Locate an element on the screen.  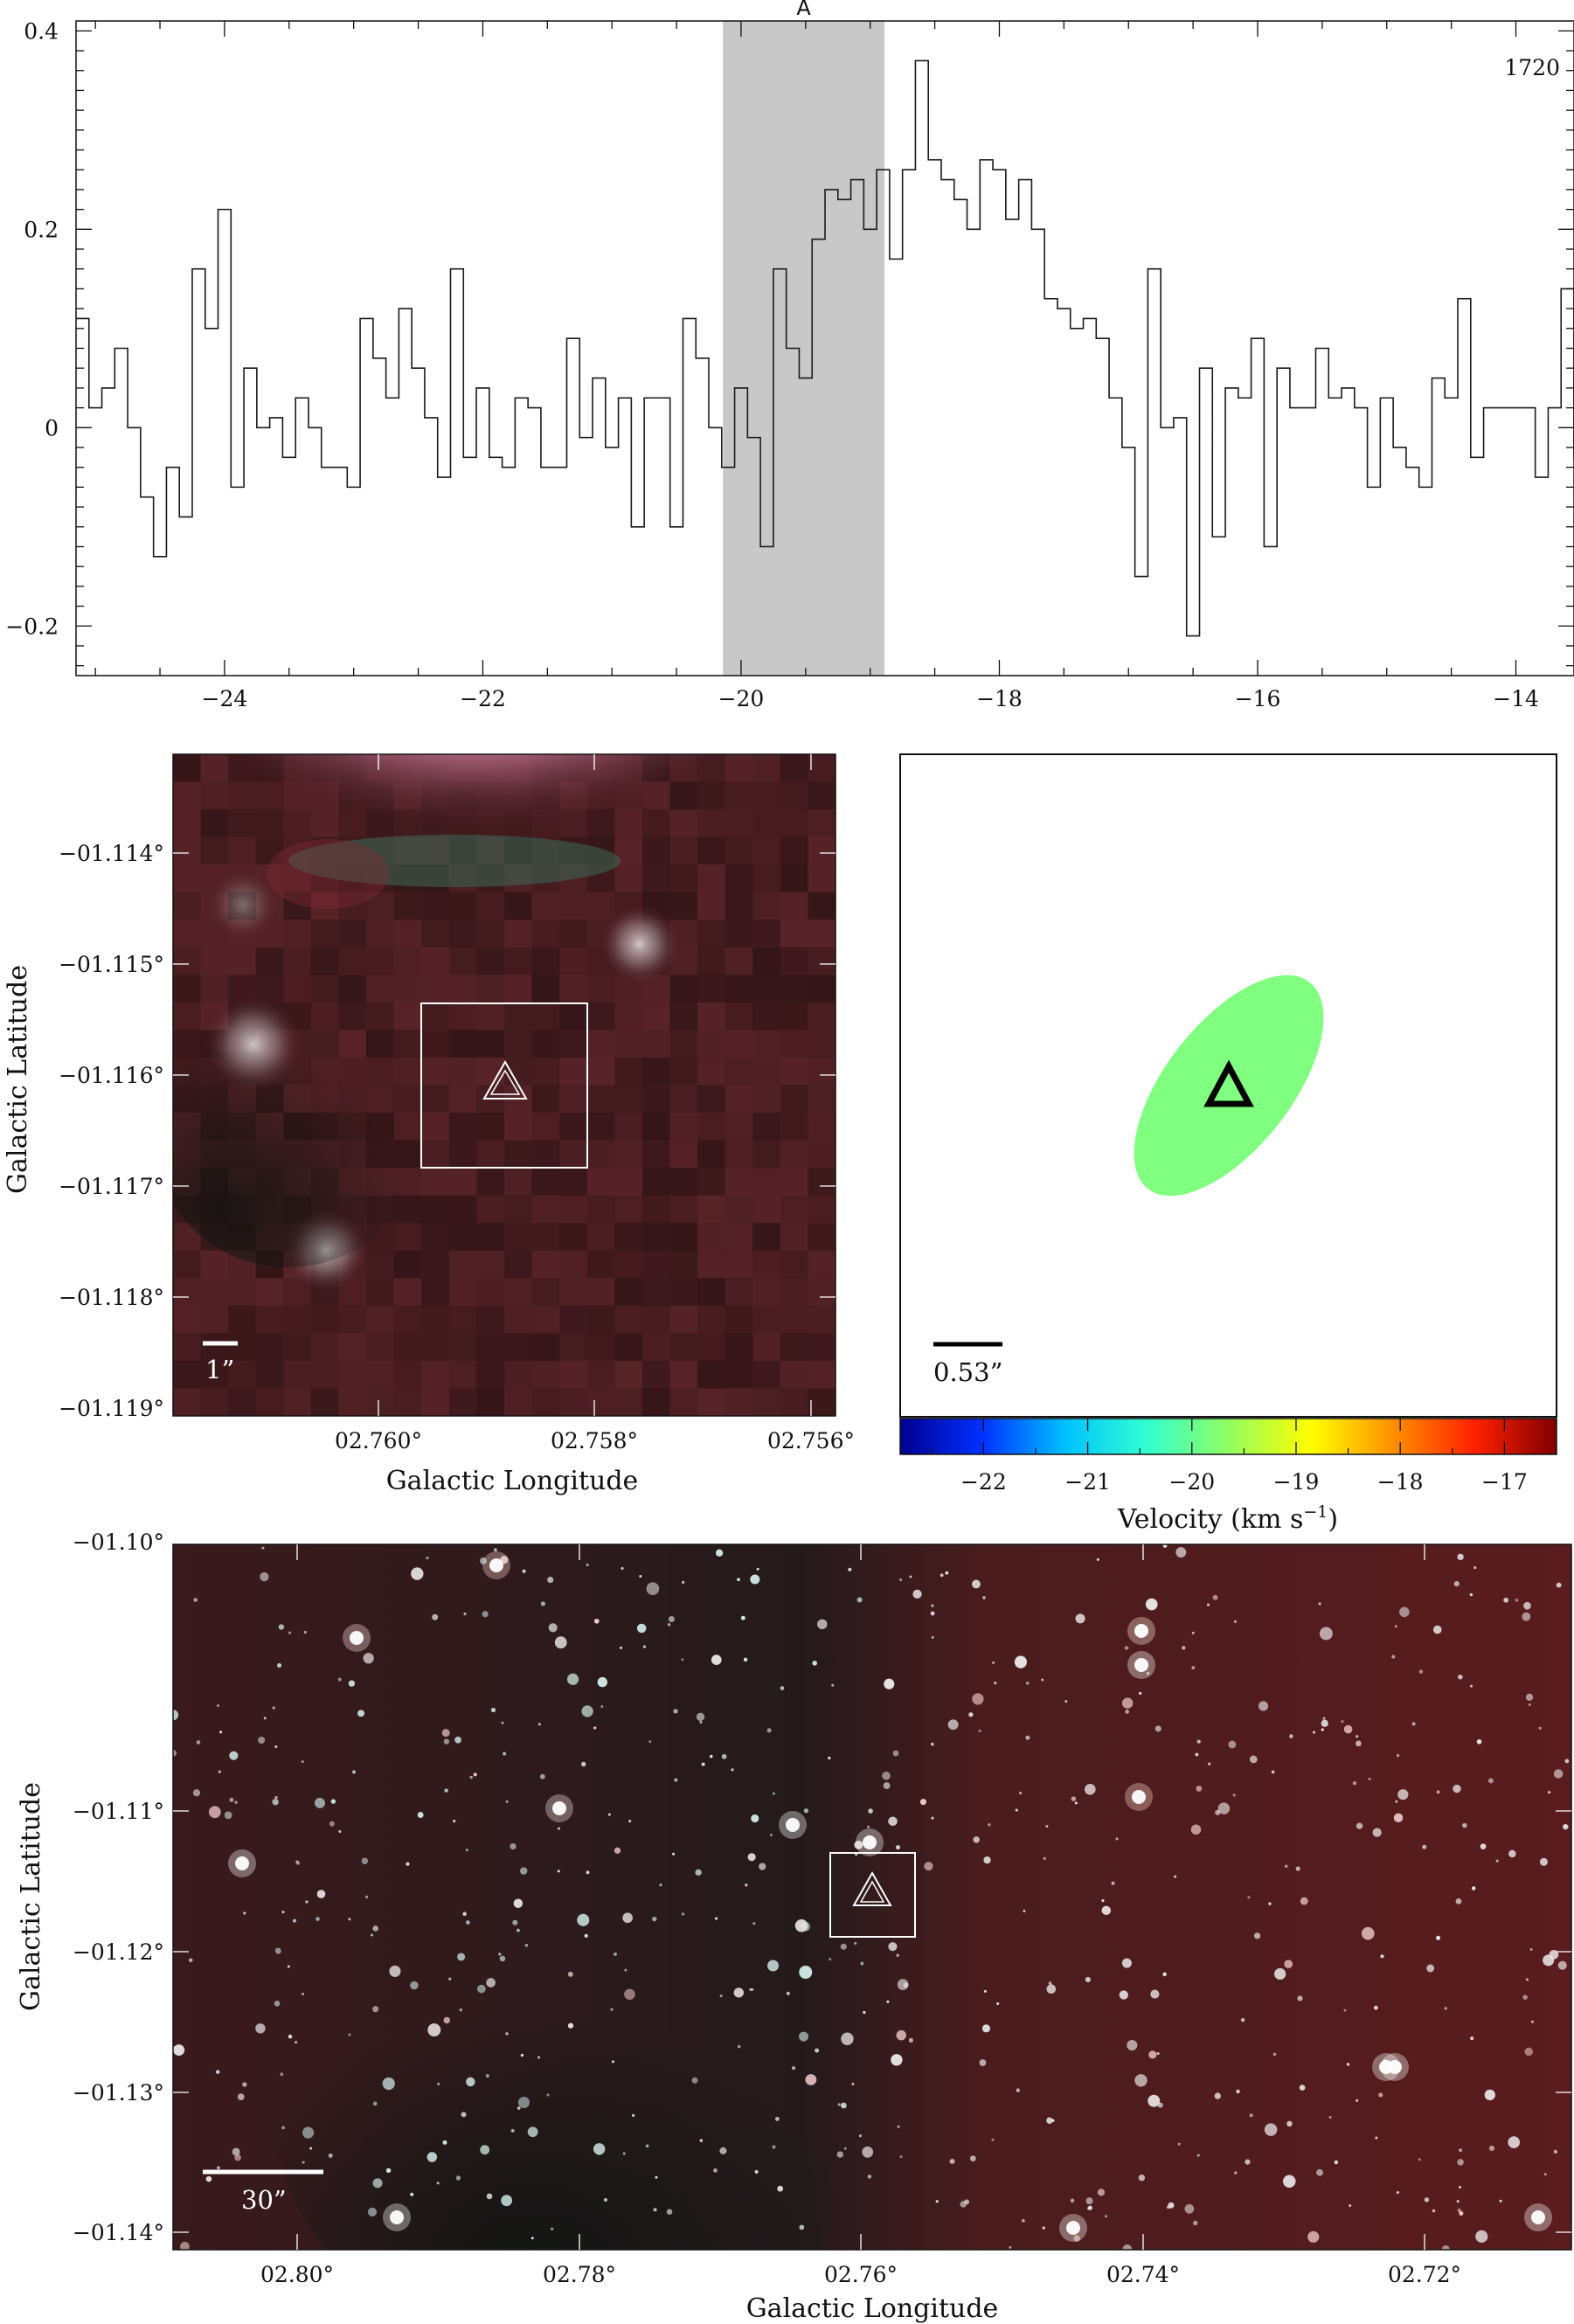
field-lon-tick-label: 02.78° is located at coordinates (579, 2274).